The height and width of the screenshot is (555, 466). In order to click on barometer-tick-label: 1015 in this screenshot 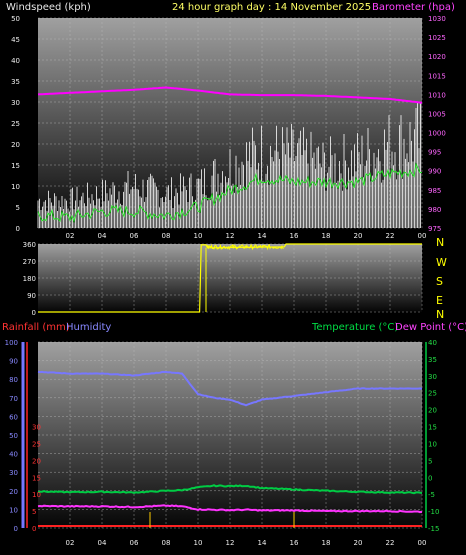, I will do `click(437, 76)`.